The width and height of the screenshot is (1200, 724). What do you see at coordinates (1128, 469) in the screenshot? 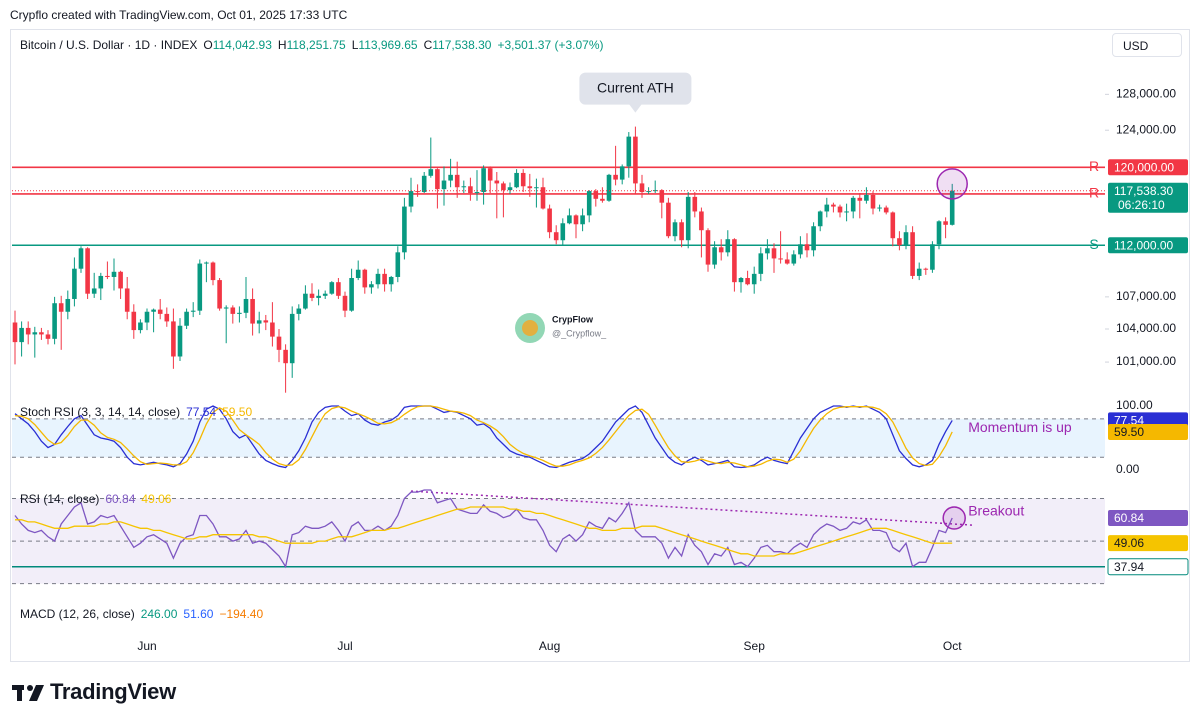
I see `y-tick-label: 0.00` at bounding box center [1128, 469].